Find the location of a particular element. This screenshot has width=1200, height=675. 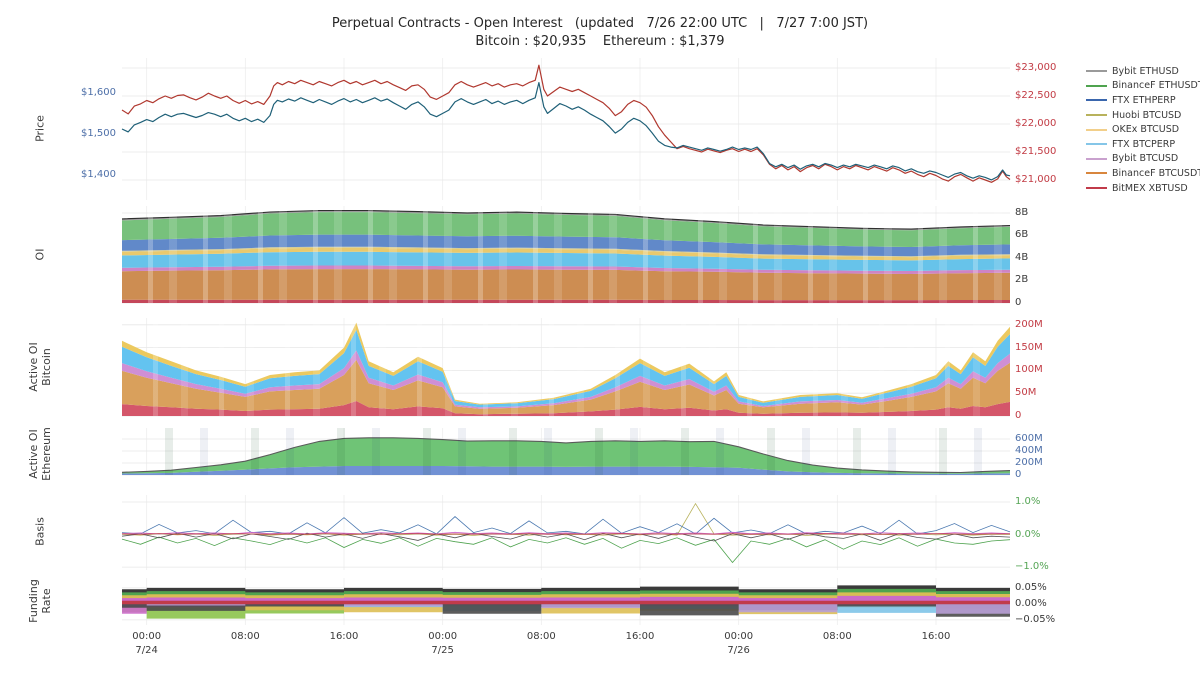

legend-item: Bybit BTCUSD is located at coordinates (1143, 159).